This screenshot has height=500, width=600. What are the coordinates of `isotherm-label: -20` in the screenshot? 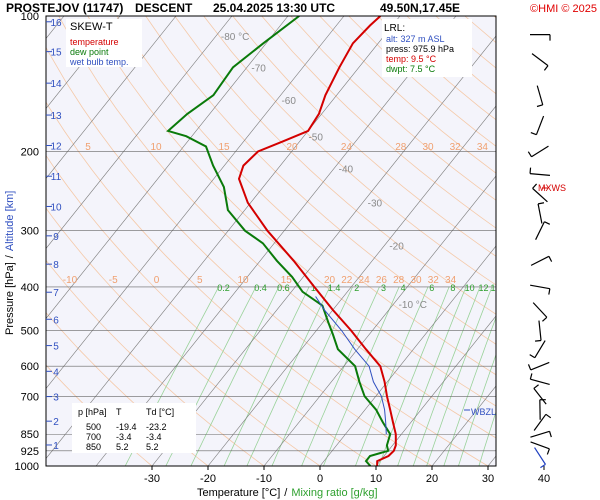 It's located at (396, 246).